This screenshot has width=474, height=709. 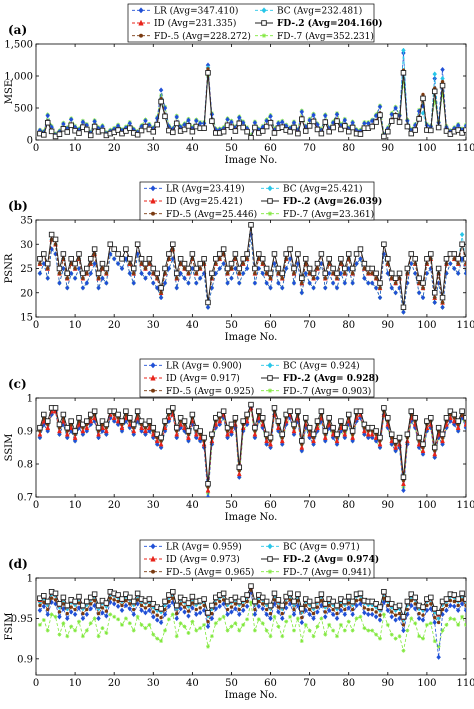 I want to click on y-tick-label: 0, so click(x=30, y=141).